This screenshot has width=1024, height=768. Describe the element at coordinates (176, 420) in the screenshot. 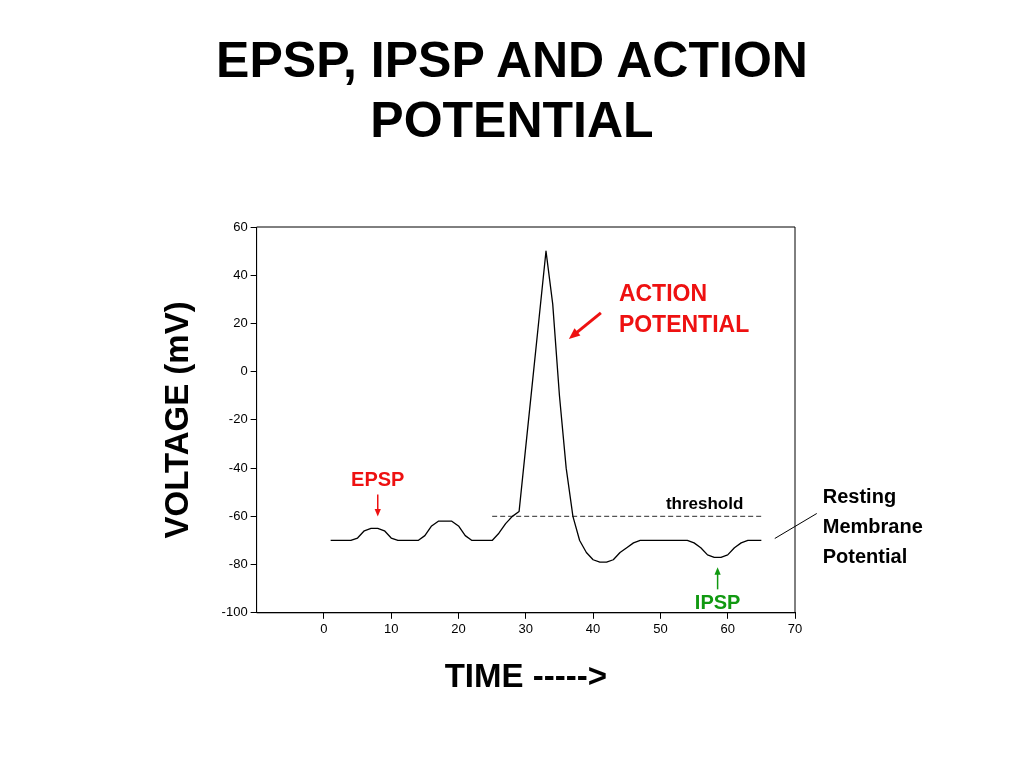

I see `y-axis-title: VOLTAGE (mV)` at that location.